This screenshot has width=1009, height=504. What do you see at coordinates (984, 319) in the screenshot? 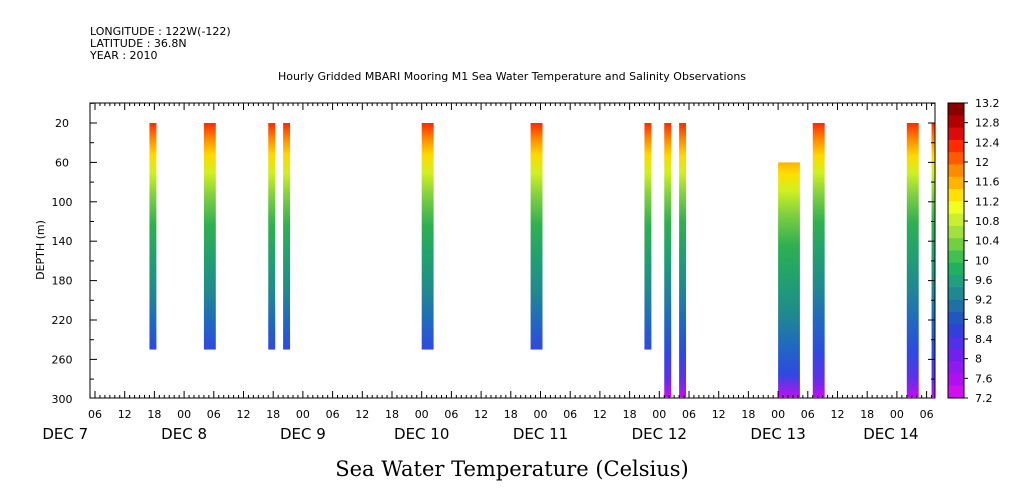
I see `colorbar-label: 8.8` at bounding box center [984, 319].